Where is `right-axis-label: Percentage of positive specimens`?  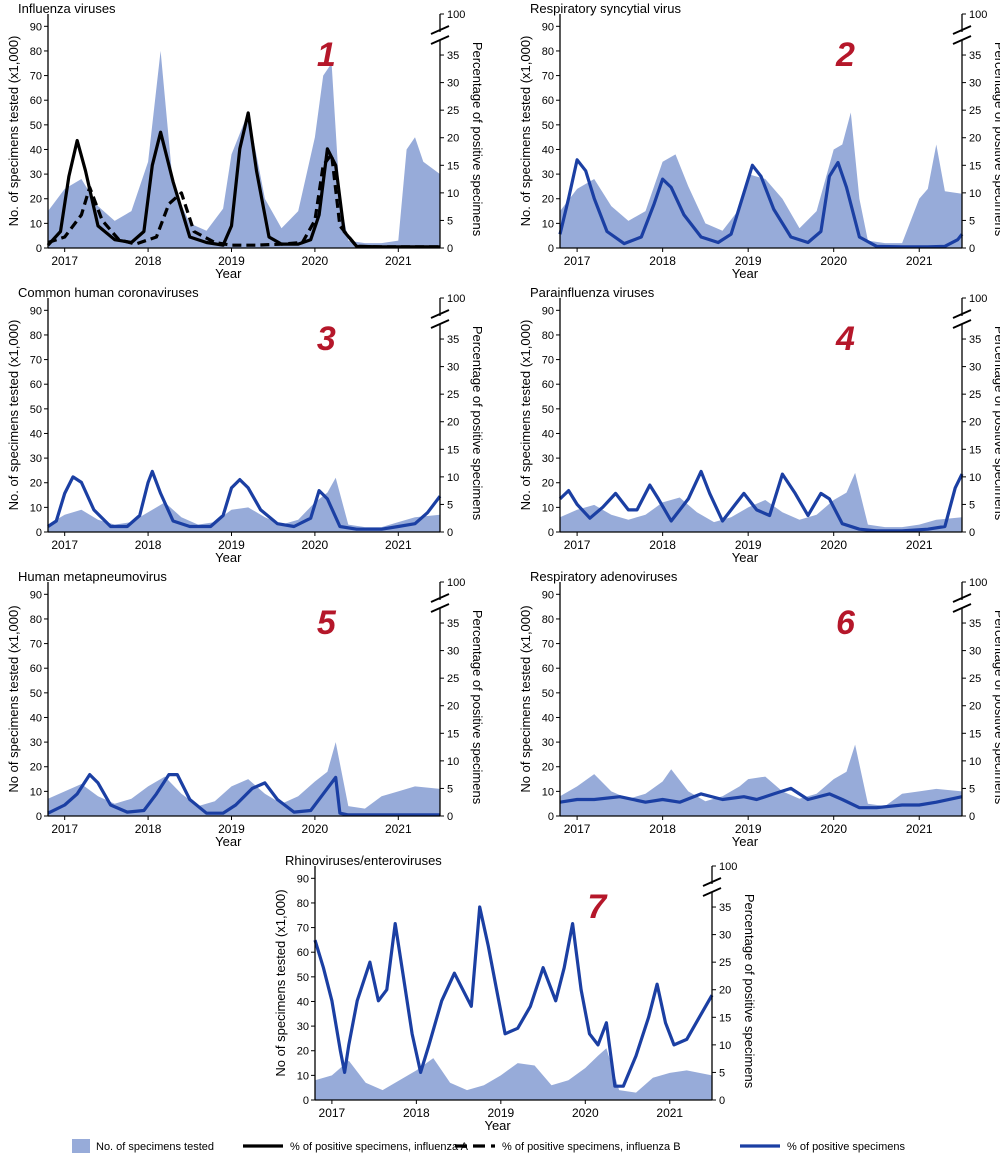
right-axis-label: Percentage of positive specimens is located at coordinates (477, 707).